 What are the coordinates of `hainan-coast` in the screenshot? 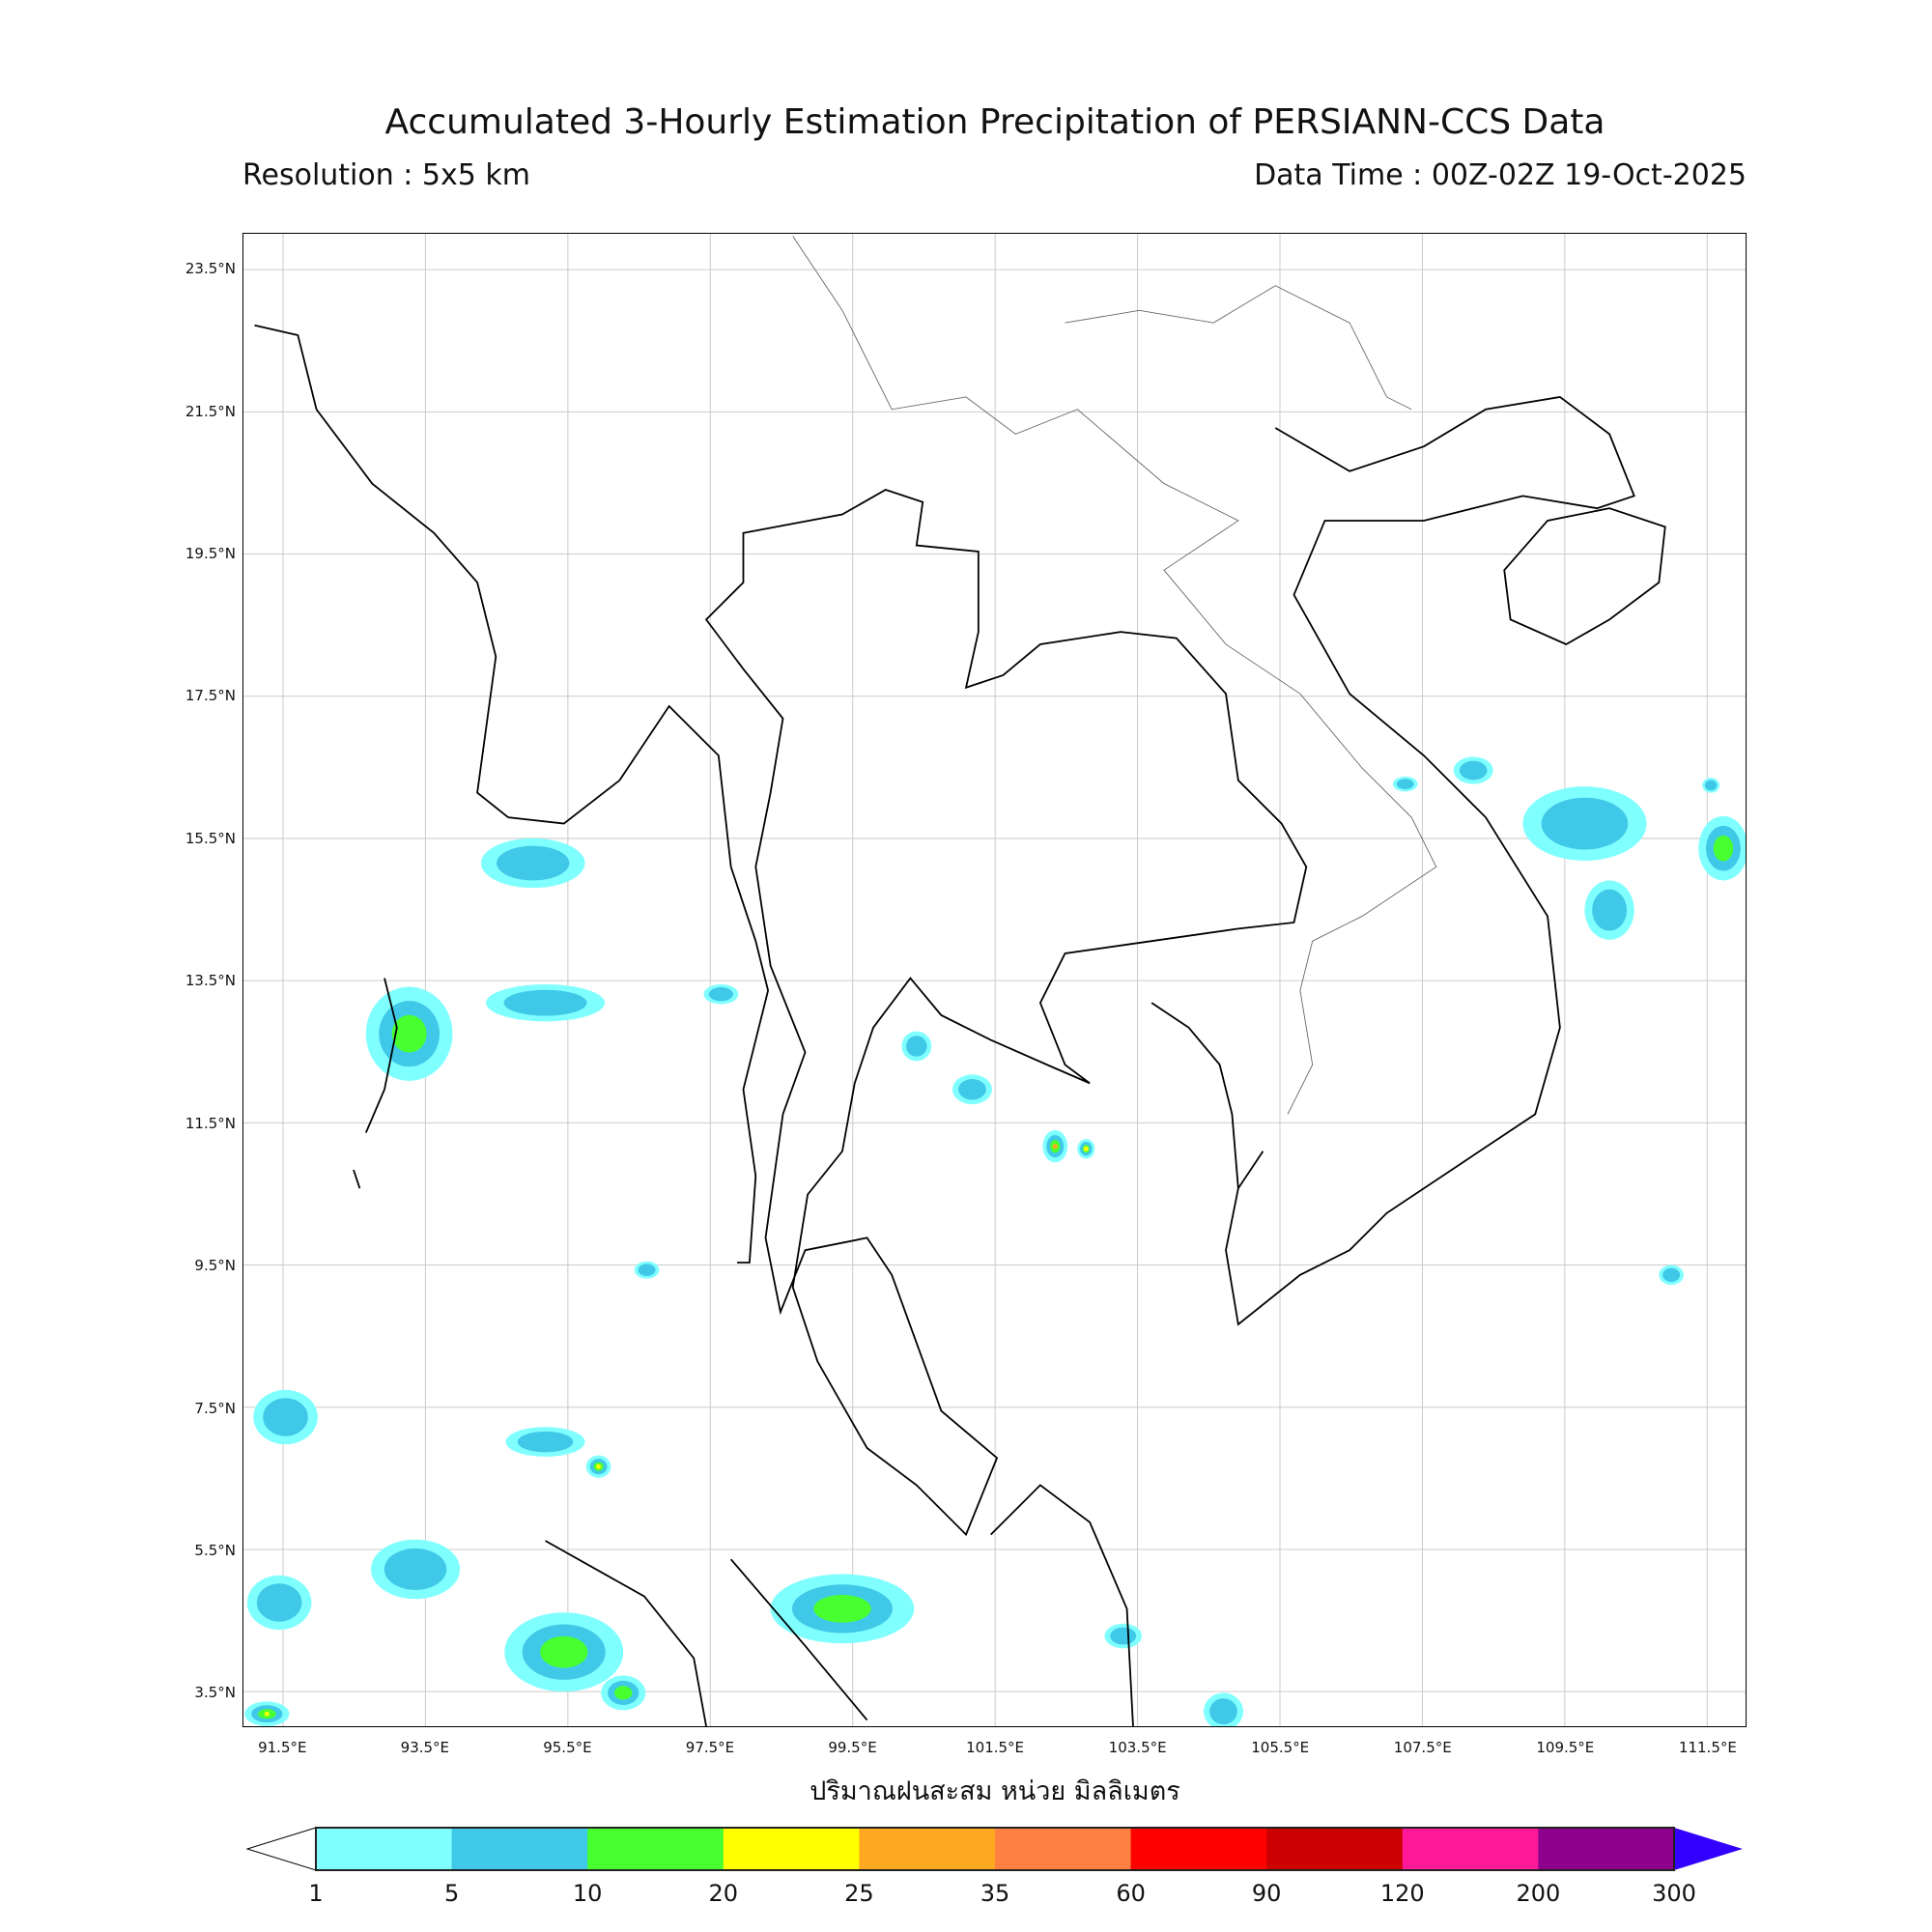 It's located at (1584, 576).